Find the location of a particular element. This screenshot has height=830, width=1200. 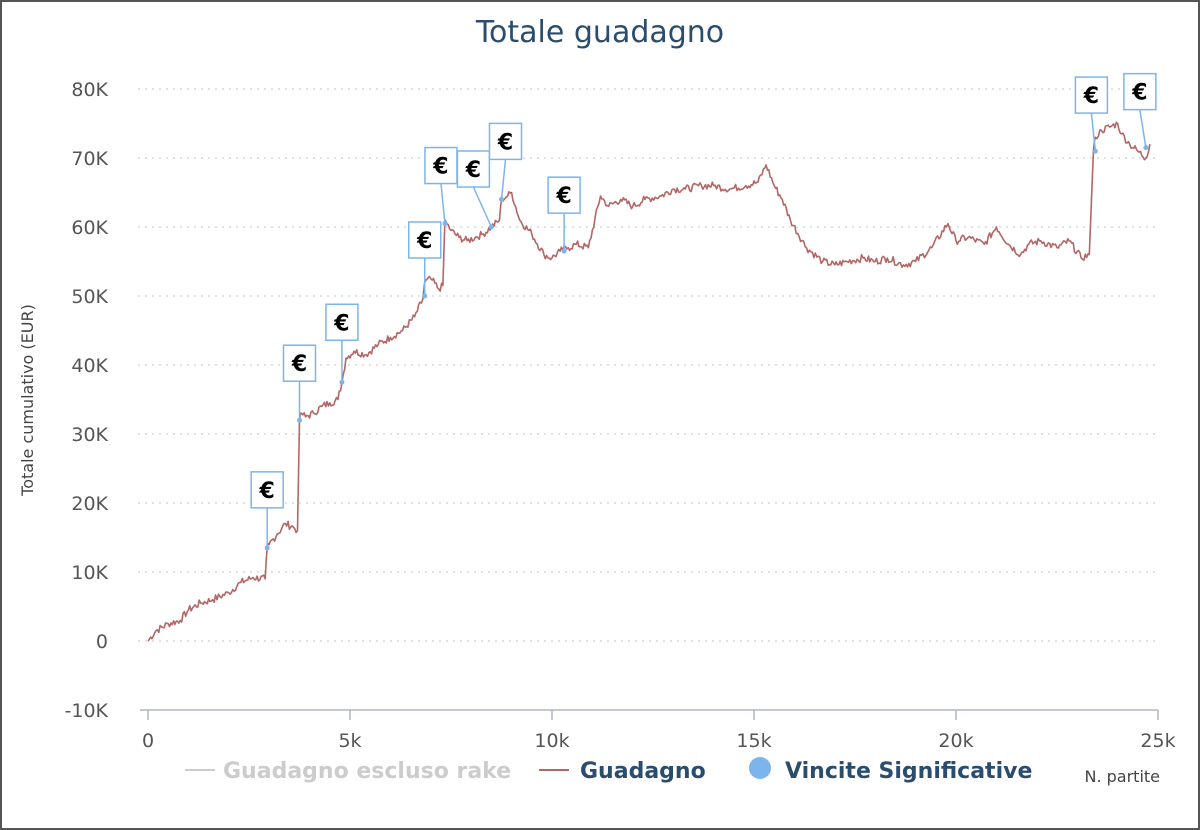

y-tick-label: -10K is located at coordinates (87, 711).